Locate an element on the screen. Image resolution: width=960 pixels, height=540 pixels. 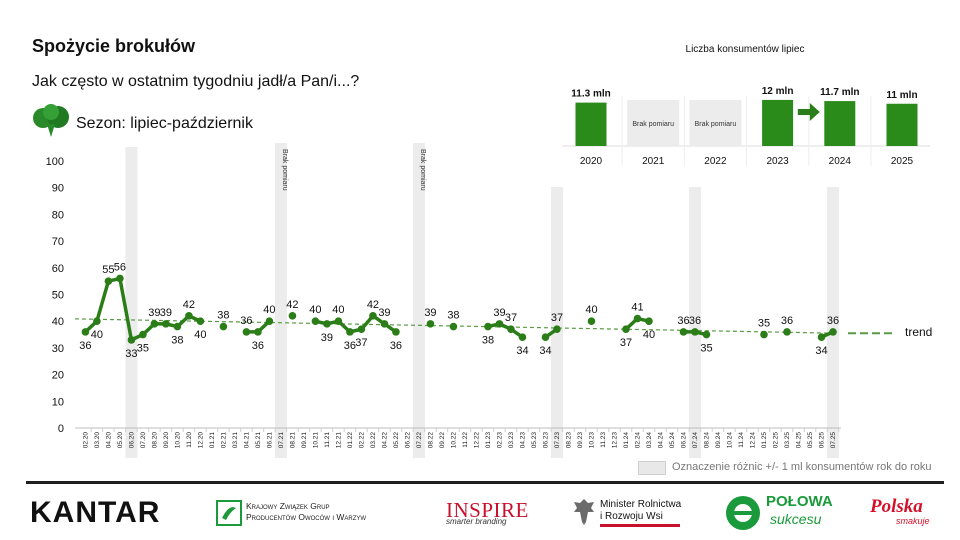
inset-category-label: 2022 is located at coordinates (715, 161).